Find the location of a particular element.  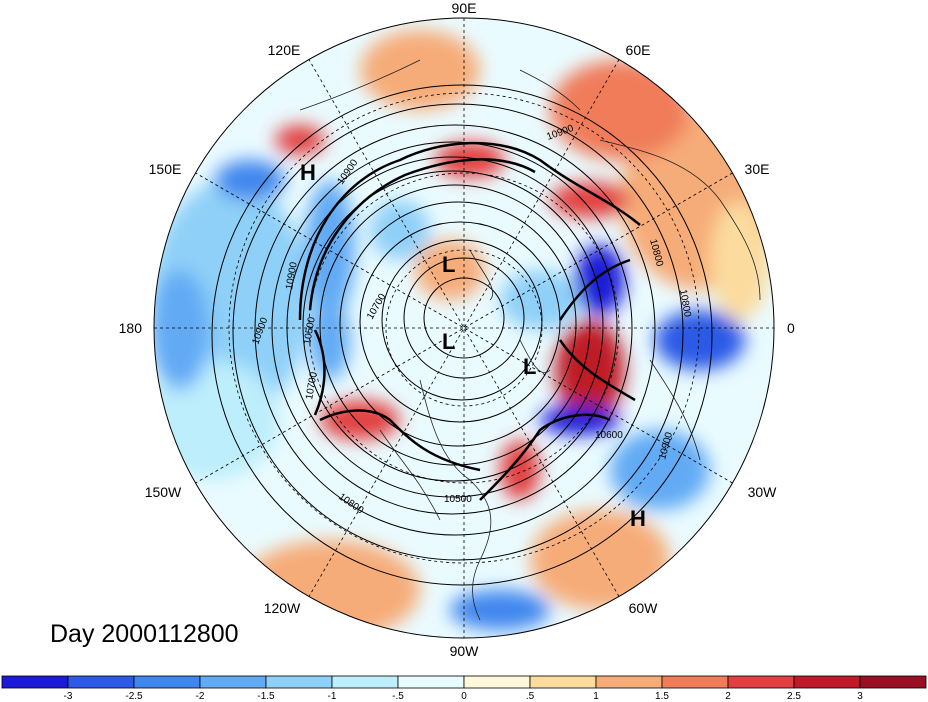

map-title: Day 2000112800 is located at coordinates (144, 634).